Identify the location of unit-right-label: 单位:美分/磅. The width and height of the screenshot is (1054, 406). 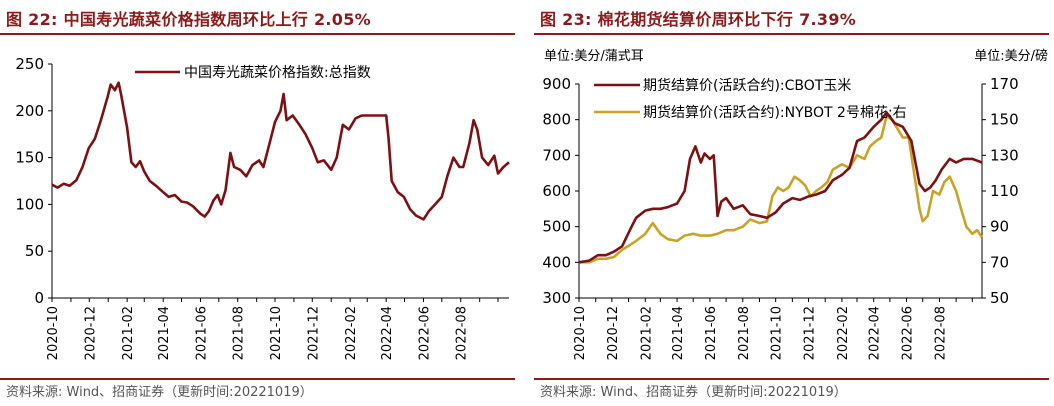
(1011, 56).